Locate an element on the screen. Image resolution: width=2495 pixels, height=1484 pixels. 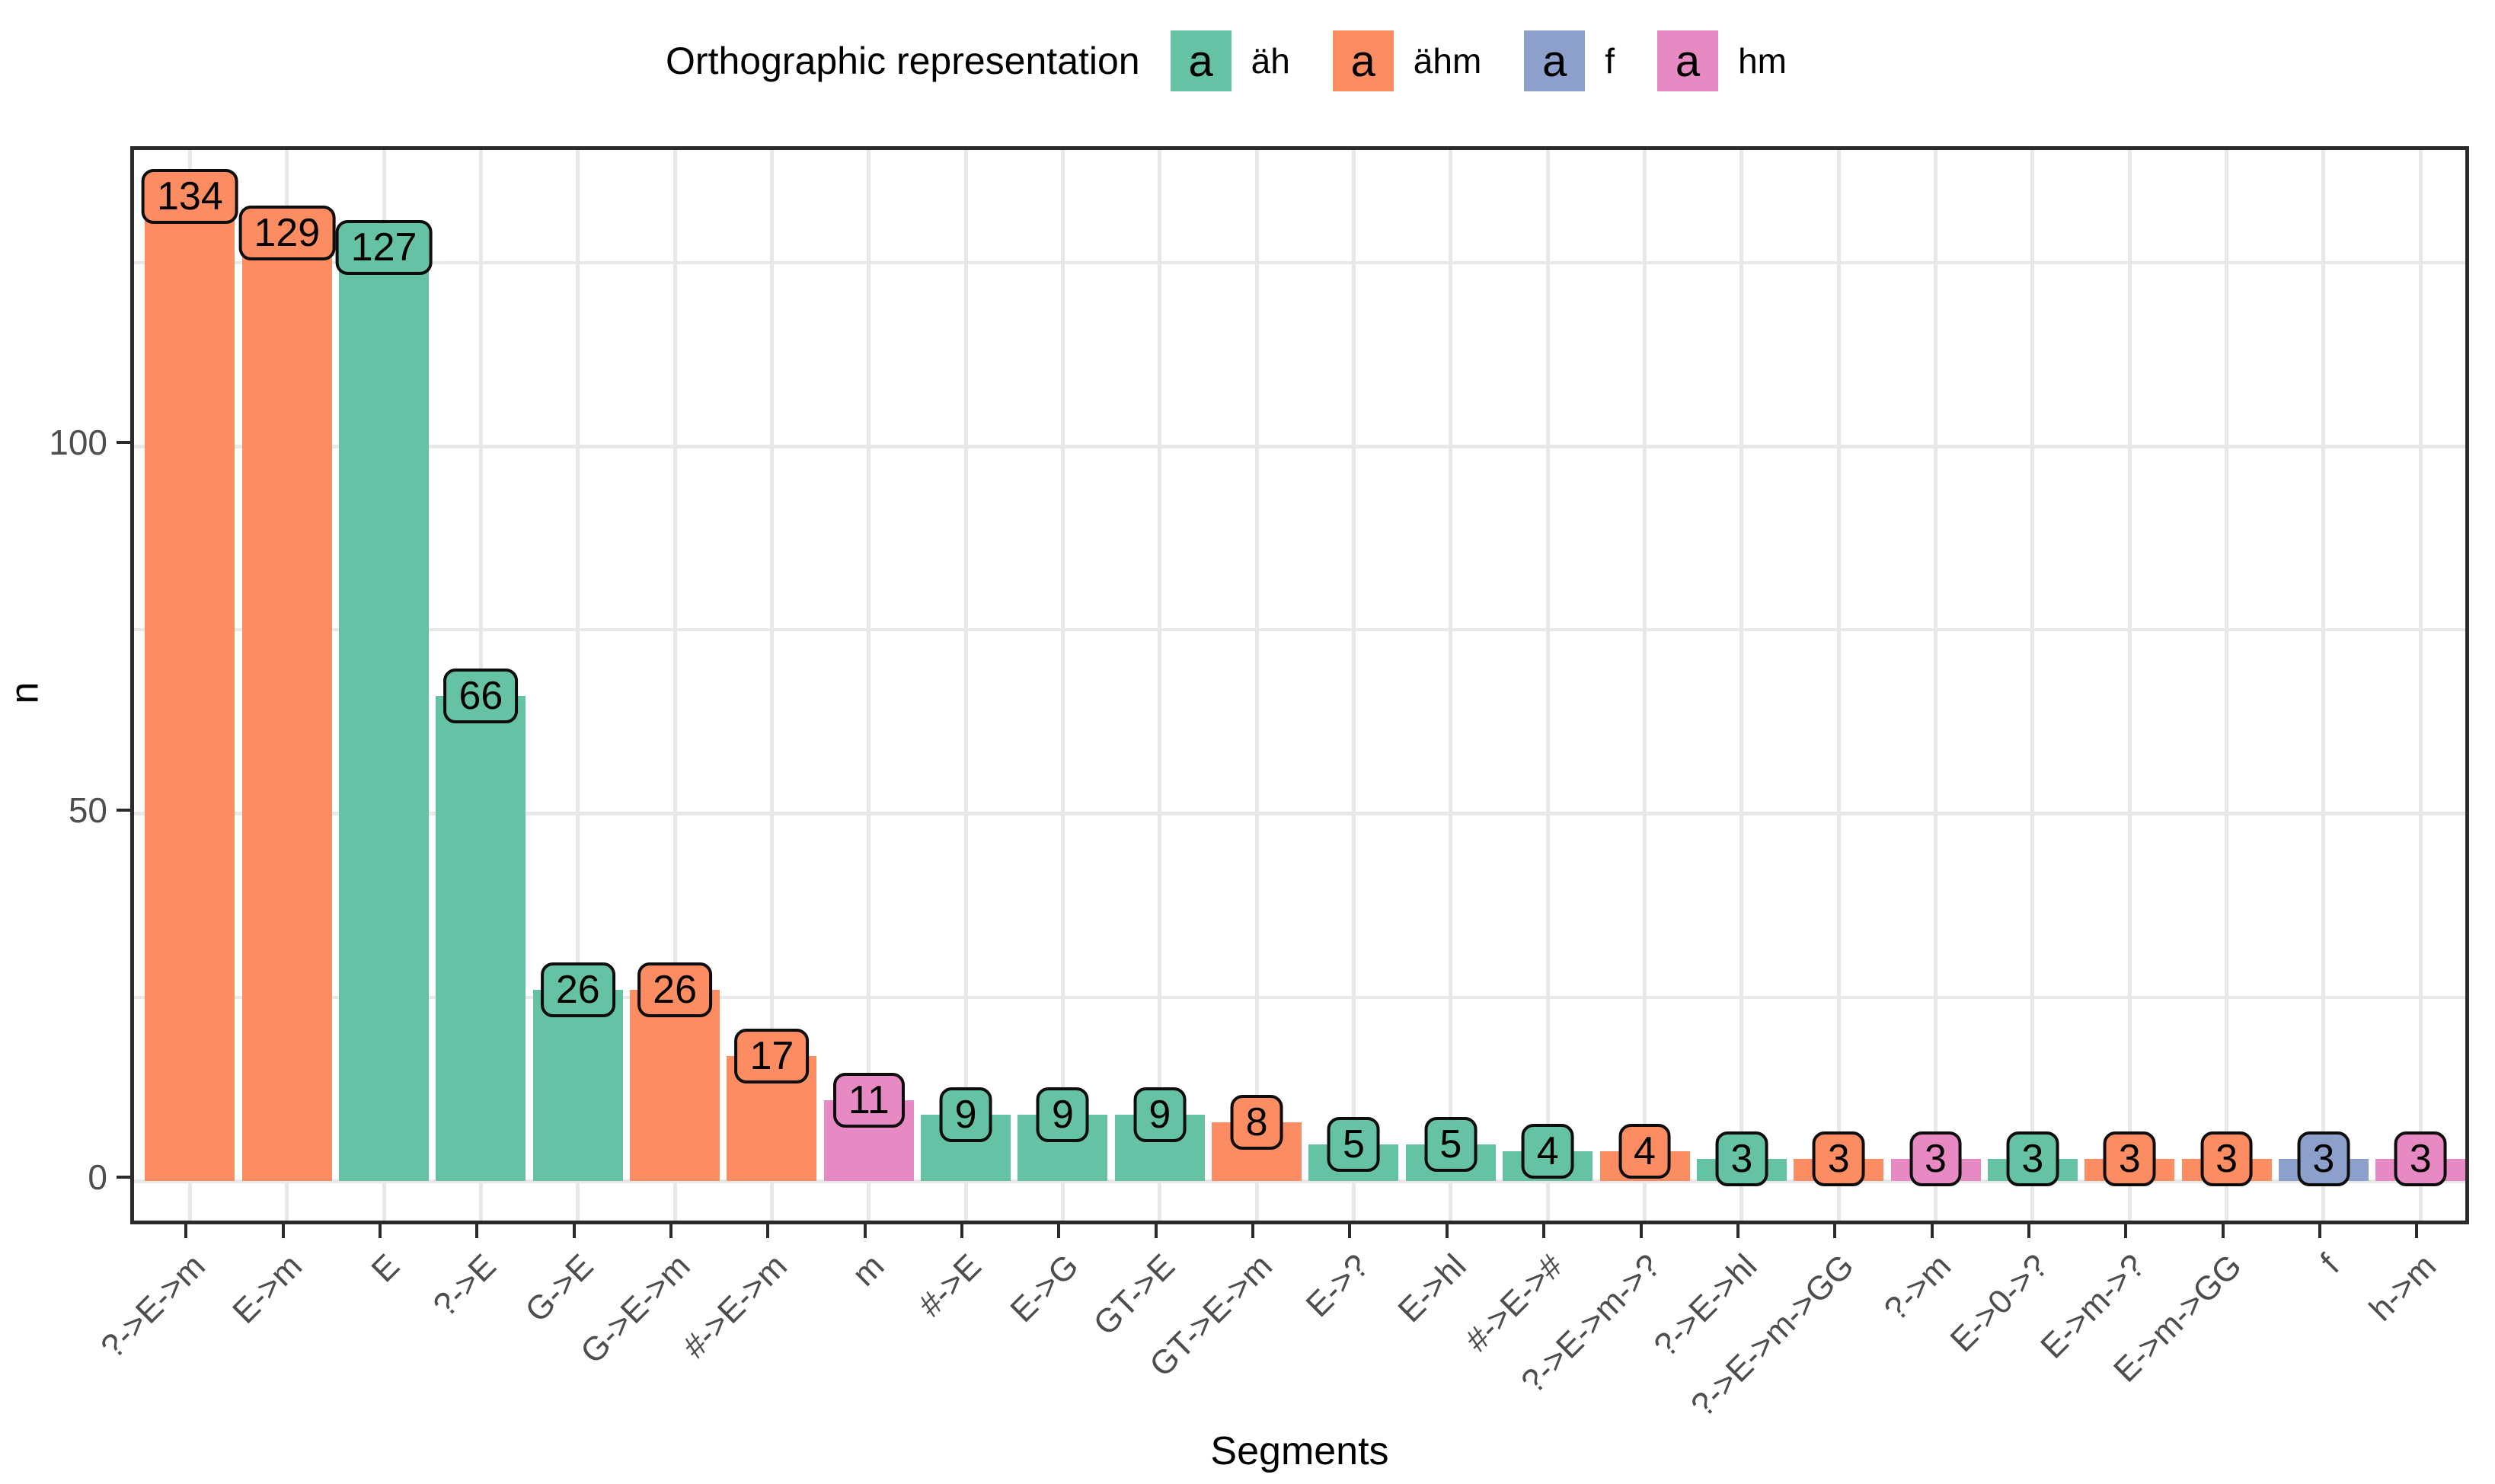
legend-key-label: hm is located at coordinates (1762, 61).